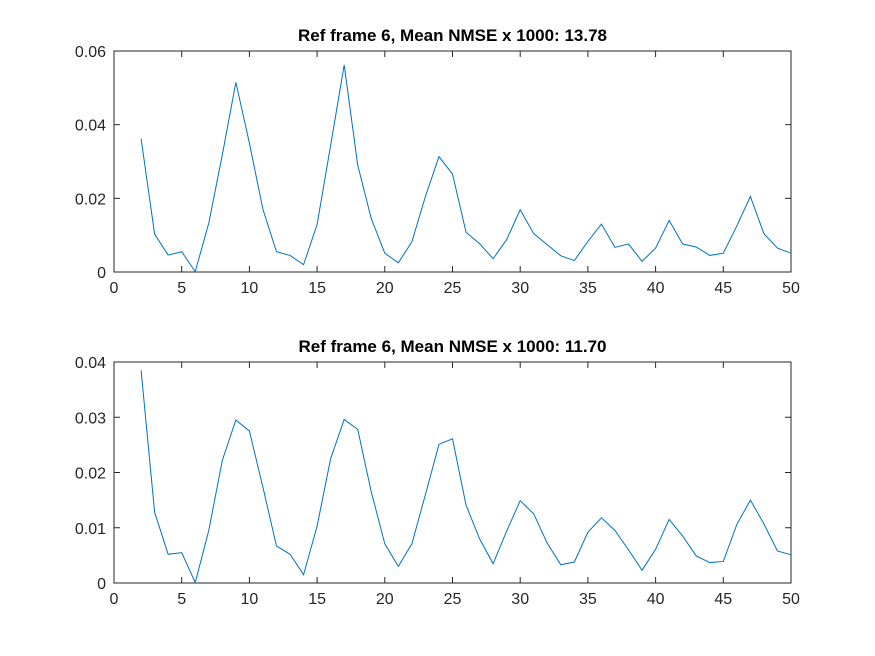 The width and height of the screenshot is (875, 656). What do you see at coordinates (90, 52) in the screenshot?
I see `y-tick-label: 0.06` at bounding box center [90, 52].